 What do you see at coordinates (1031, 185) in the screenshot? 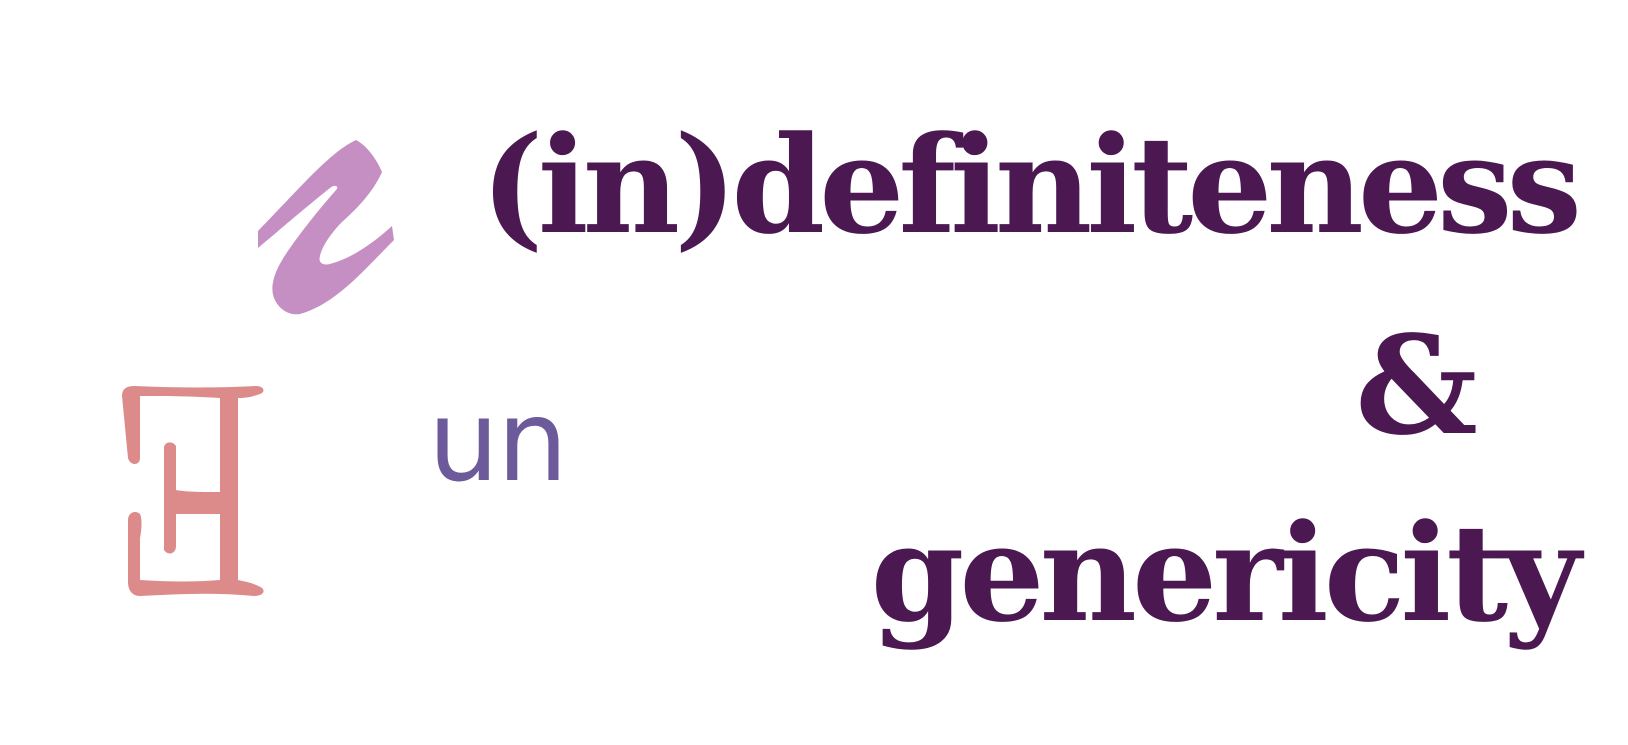
I see `title-line-indefiniteness: (in)definiteness` at bounding box center [1031, 185].